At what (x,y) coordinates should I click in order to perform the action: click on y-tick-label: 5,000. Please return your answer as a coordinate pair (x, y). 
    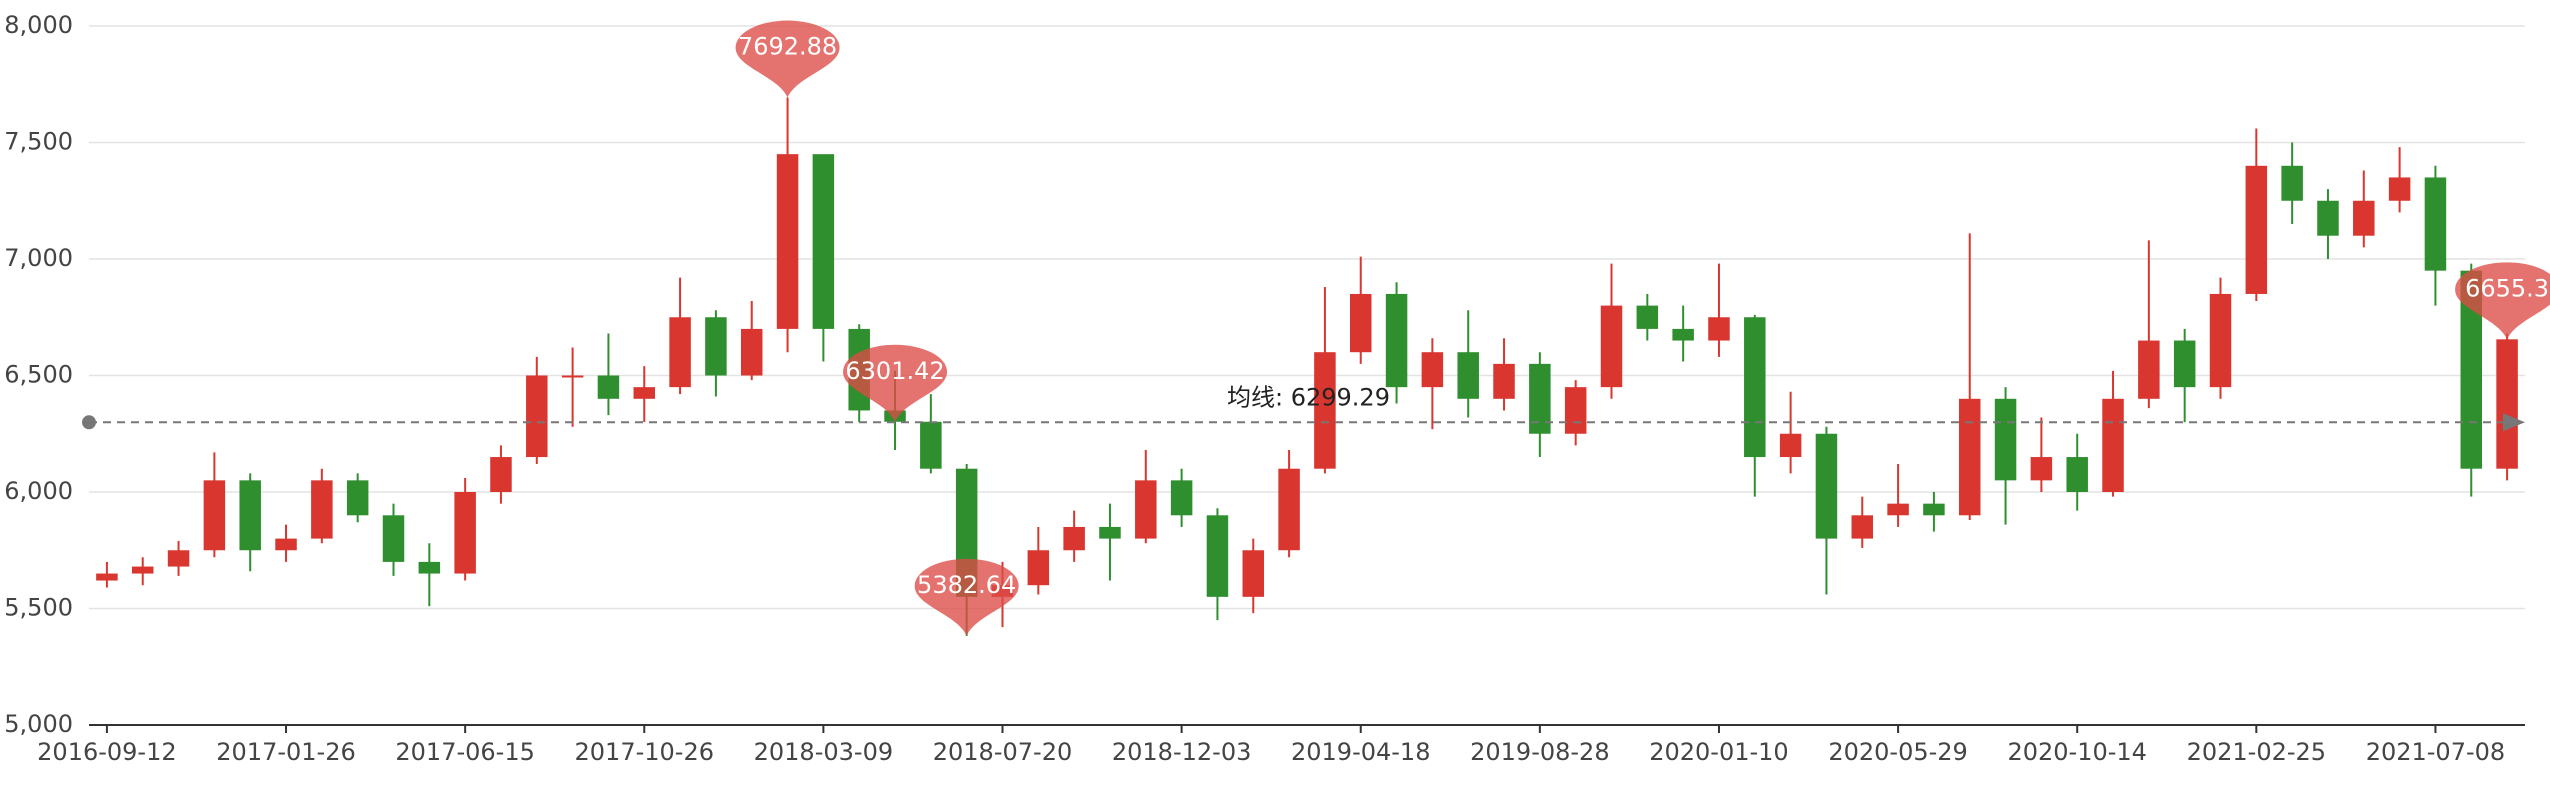
    Looking at the image, I should click on (38, 724).